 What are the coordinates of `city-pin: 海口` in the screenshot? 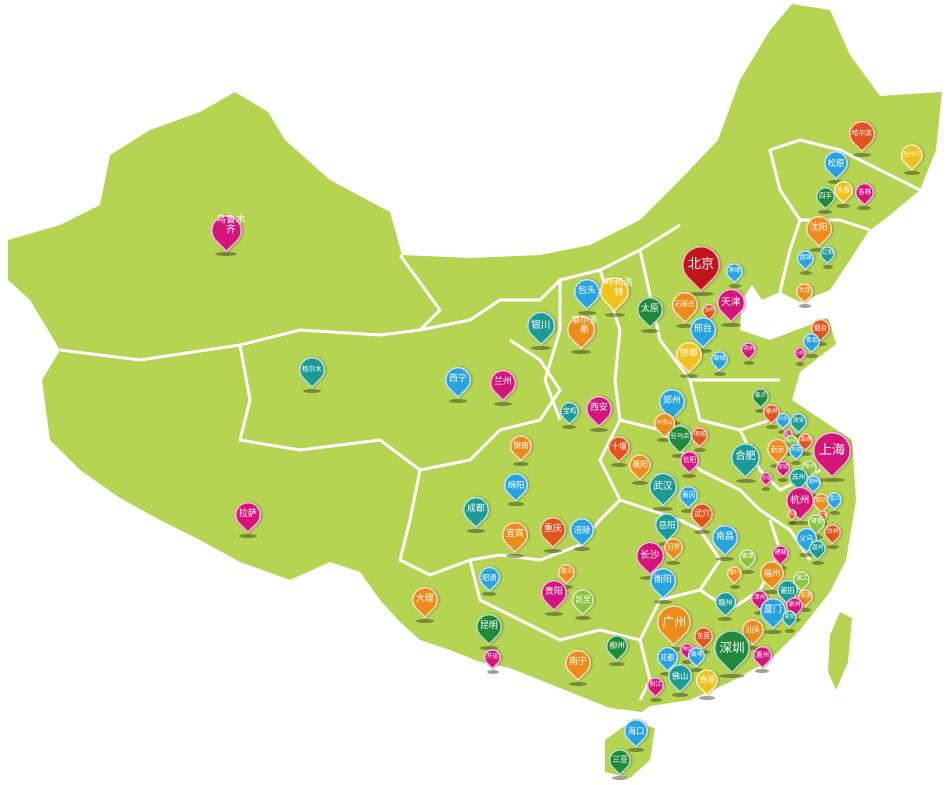 It's located at (636, 731).